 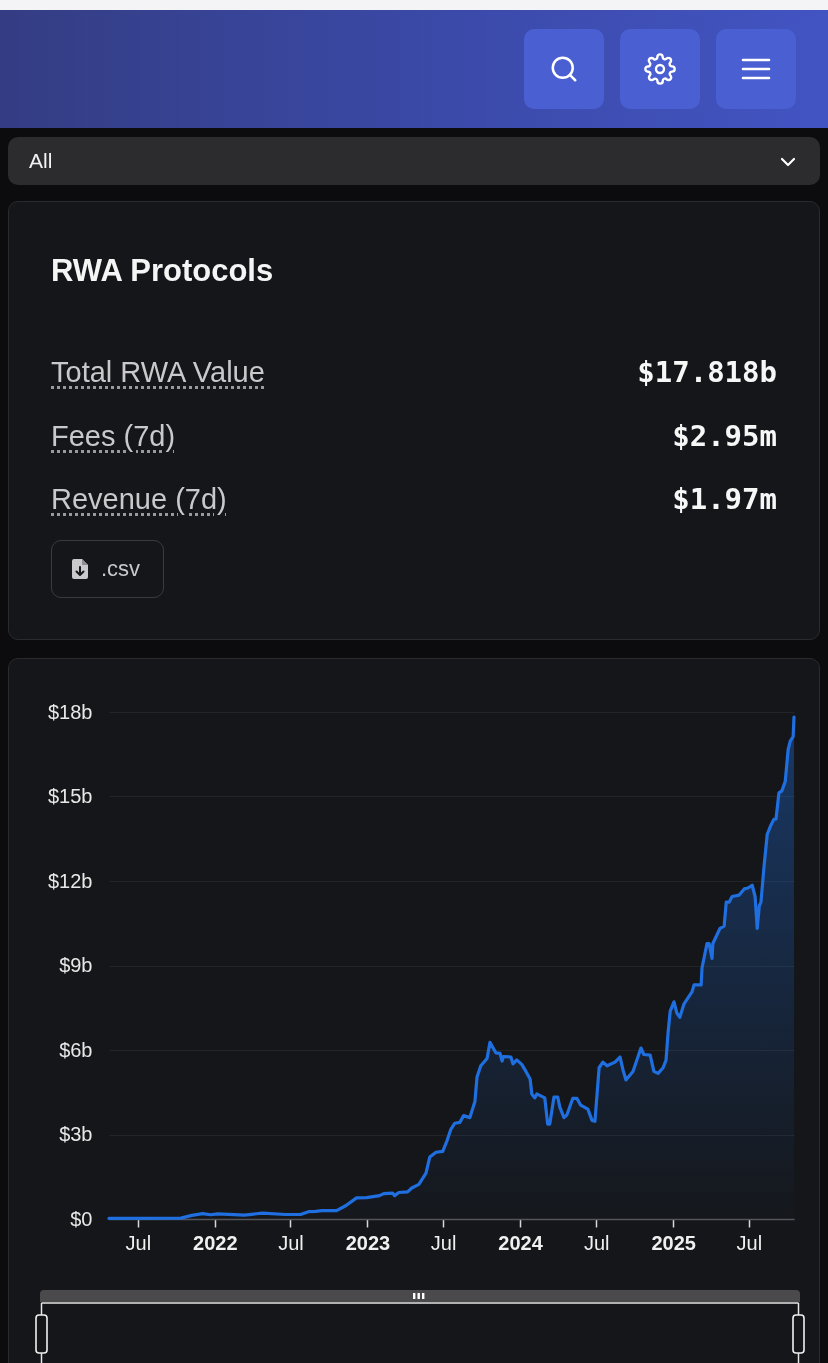 I want to click on x-tick-label: 2025, so click(x=673, y=1242).